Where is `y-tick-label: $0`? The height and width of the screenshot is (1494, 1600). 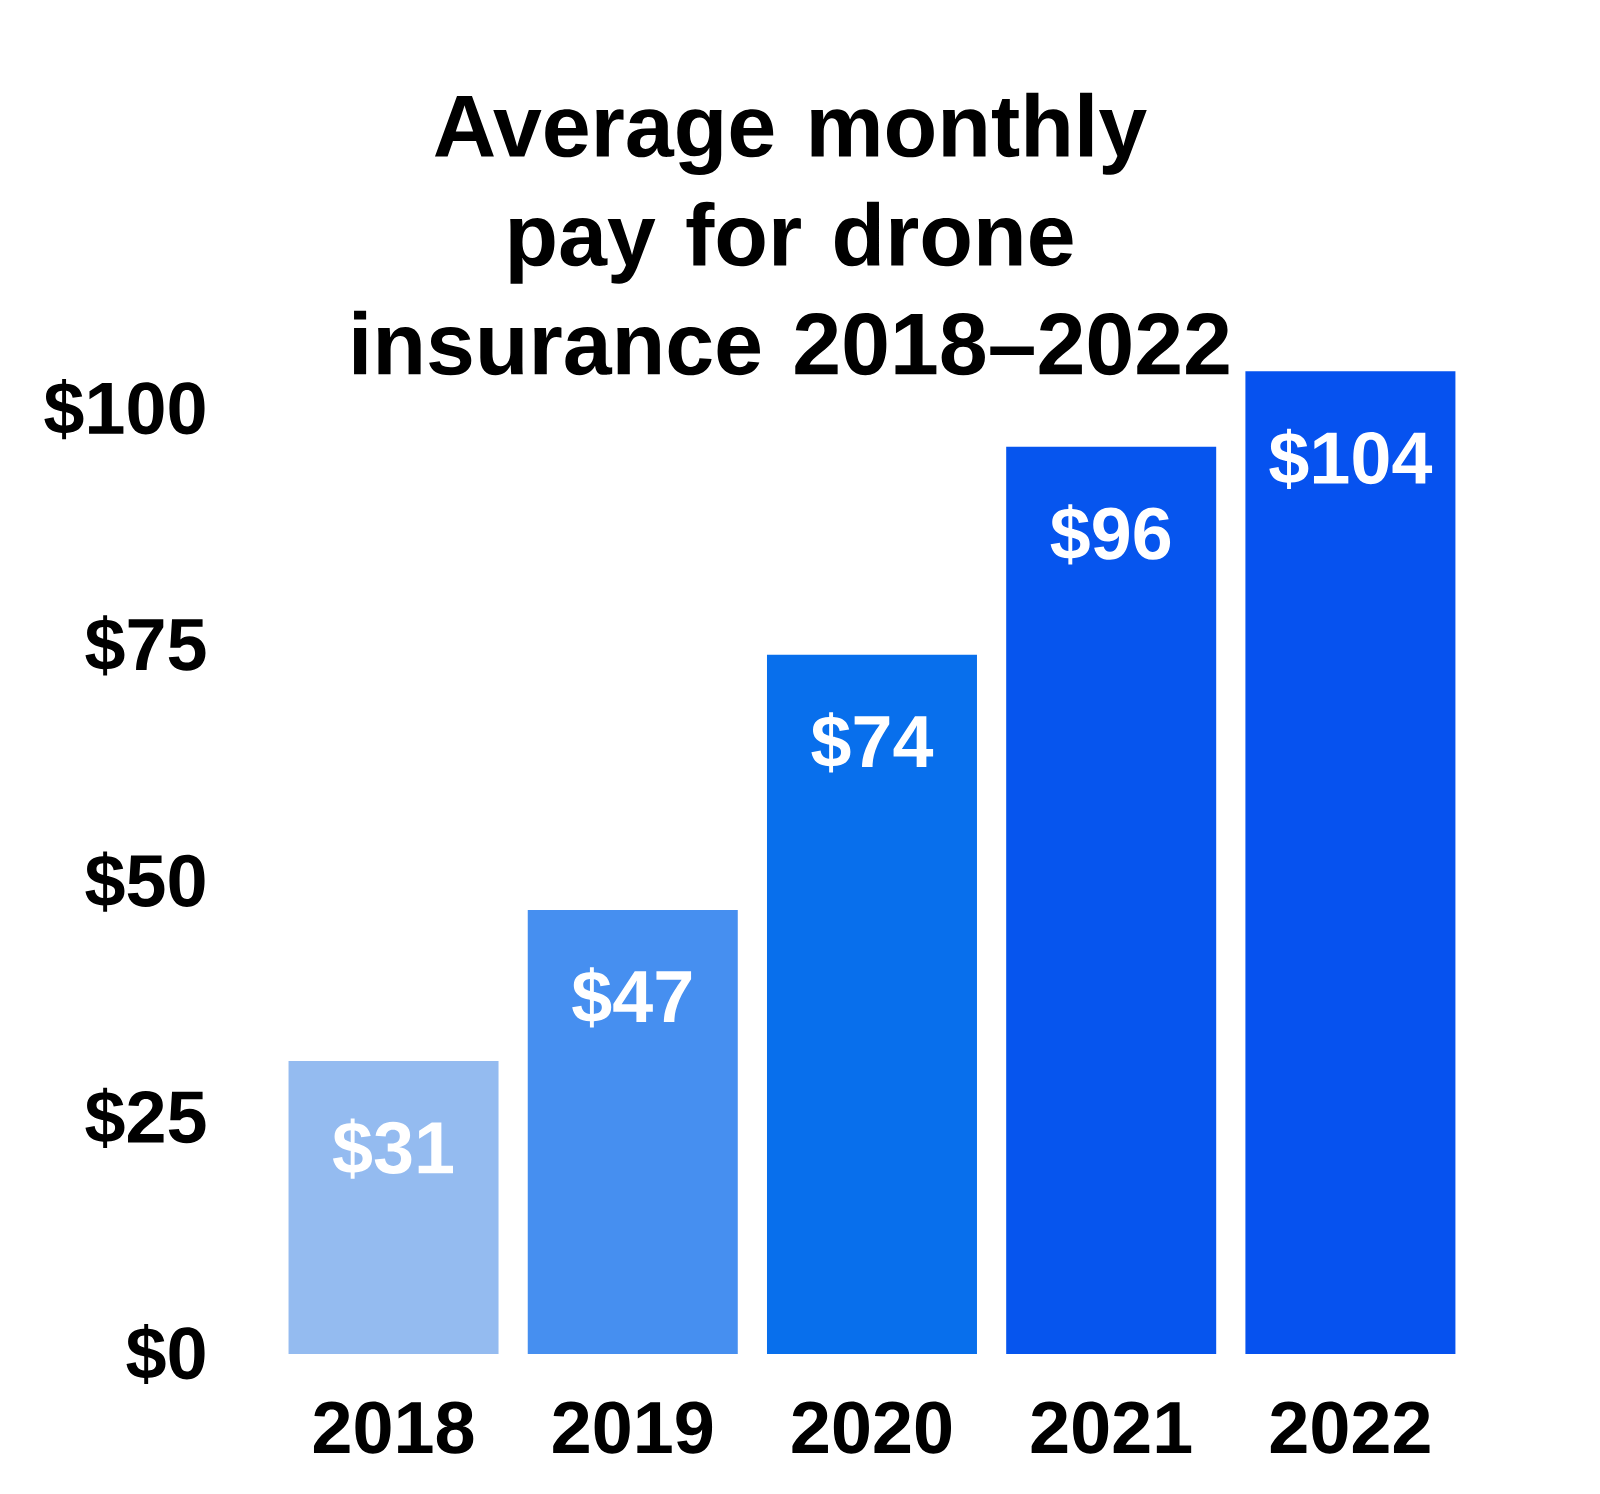 y-tick-label: $0 is located at coordinates (165, 1354).